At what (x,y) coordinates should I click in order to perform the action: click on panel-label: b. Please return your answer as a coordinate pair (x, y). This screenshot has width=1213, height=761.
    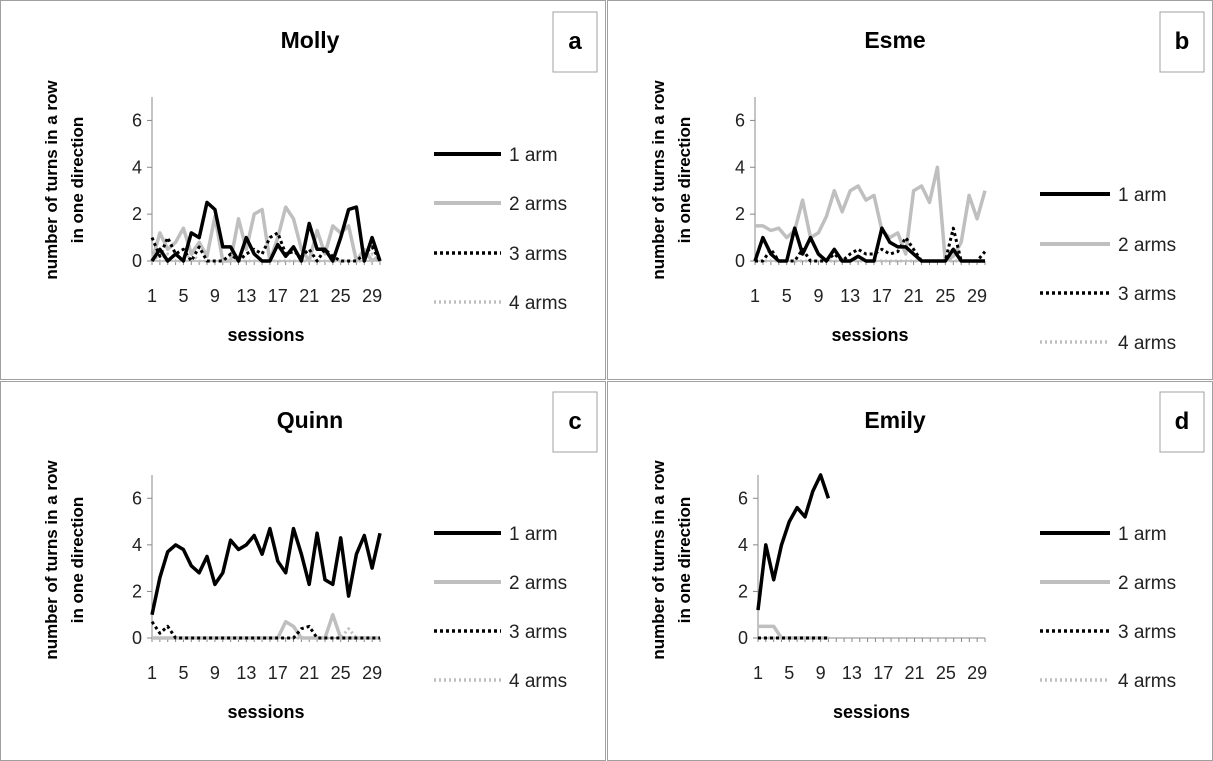
    Looking at the image, I should click on (1182, 41).